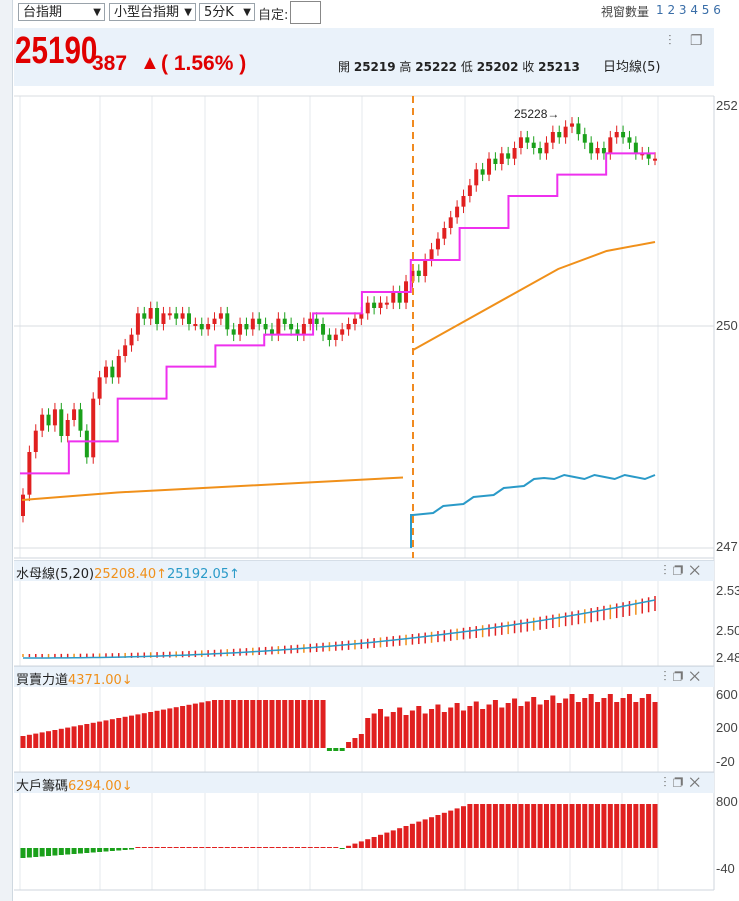 The width and height of the screenshot is (739, 901). What do you see at coordinates (42, 680) in the screenshot?
I see `buysell-name: 買賣力道` at bounding box center [42, 680].